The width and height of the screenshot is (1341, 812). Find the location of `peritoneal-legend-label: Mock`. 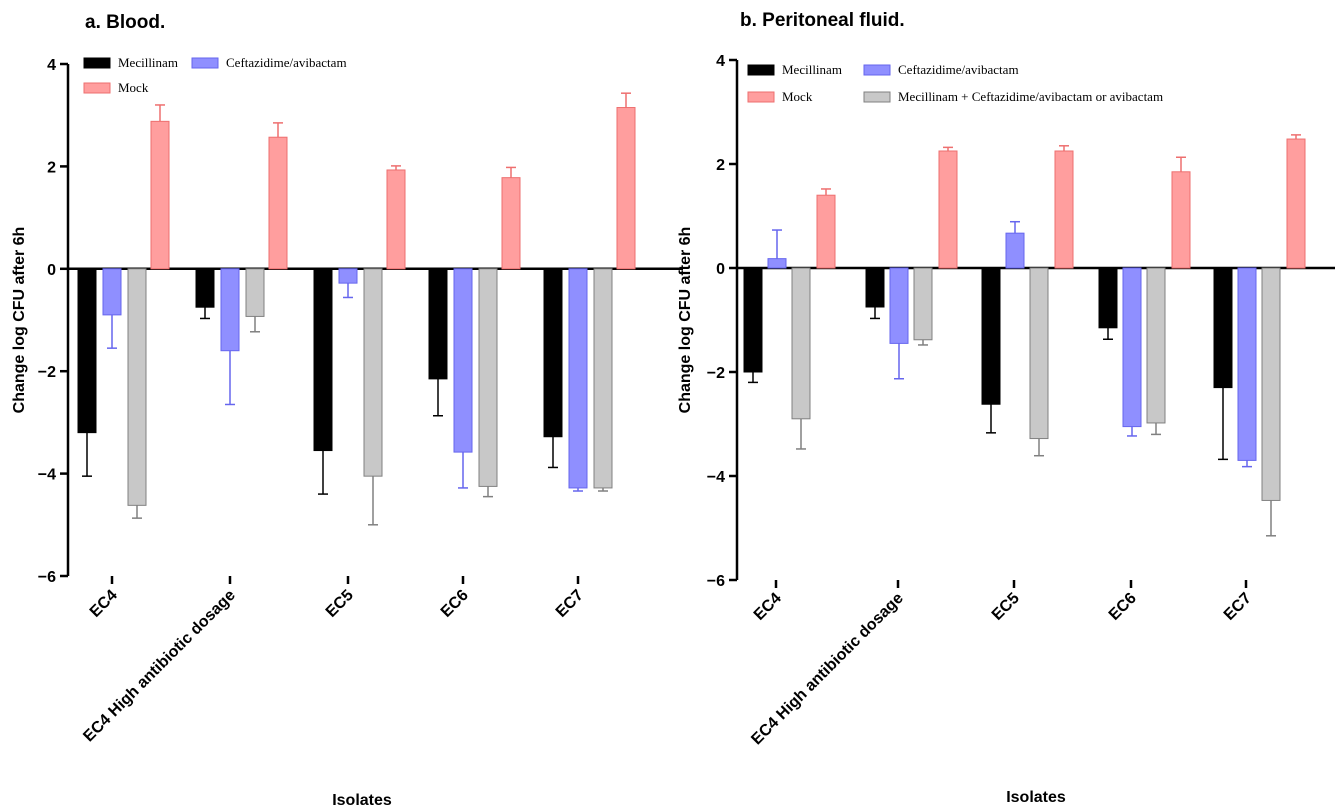

peritoneal-legend-label: Mock is located at coordinates (797, 96).